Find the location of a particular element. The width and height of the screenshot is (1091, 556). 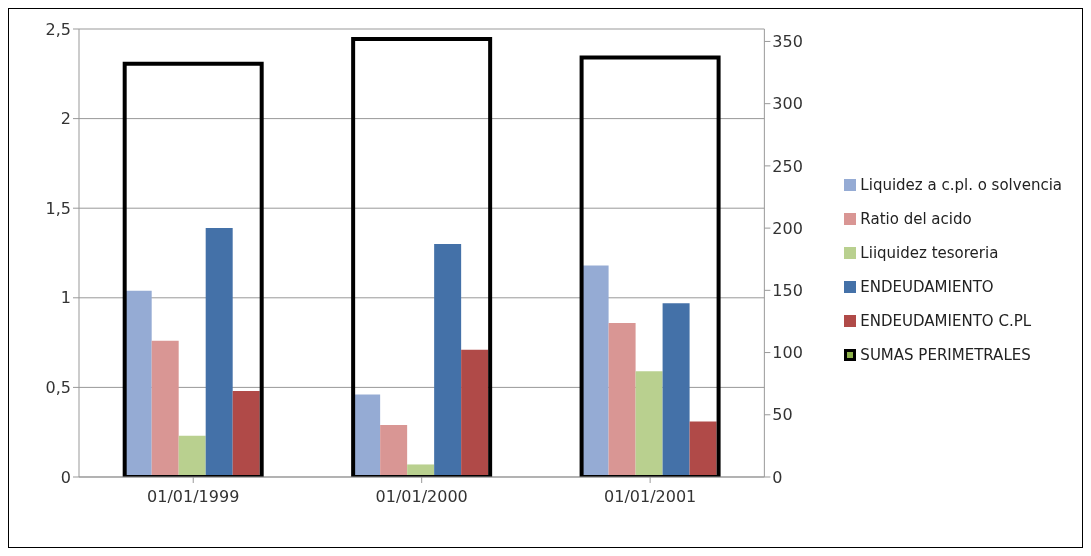

legend-label: Liquidez a c.pl. o solvencia is located at coordinates (961, 185).